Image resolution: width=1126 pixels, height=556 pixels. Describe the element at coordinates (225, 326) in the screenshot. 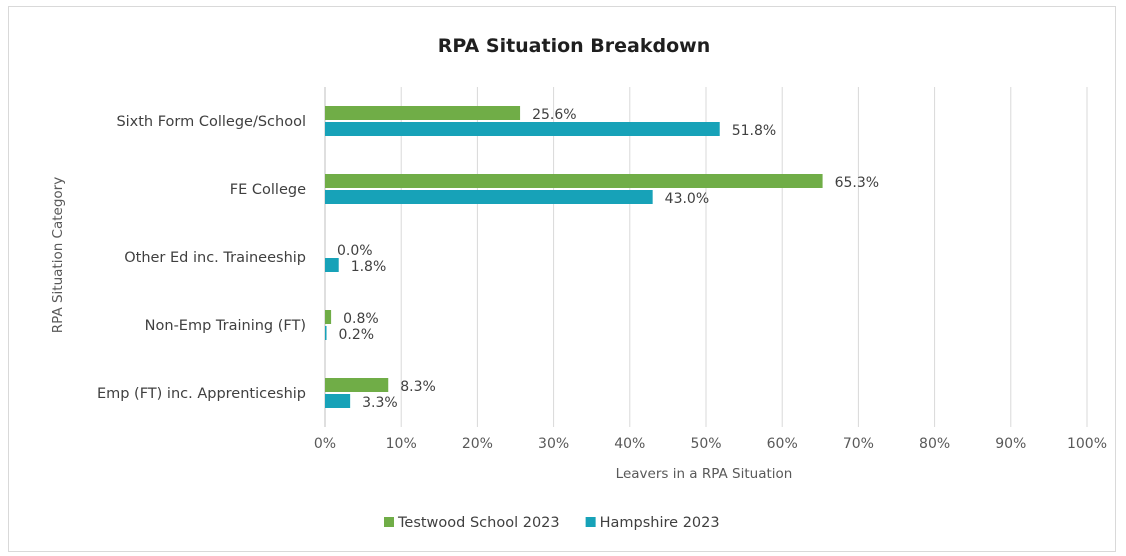

I see `category-label: Non-Emp Training (FT)` at that location.